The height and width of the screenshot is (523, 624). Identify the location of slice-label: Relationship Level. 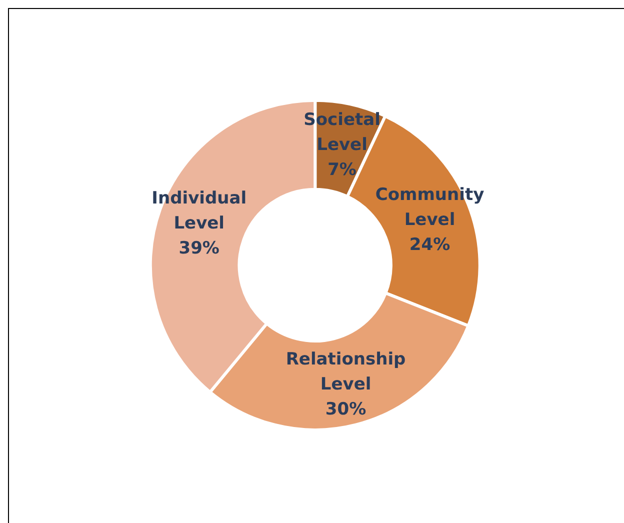
(346, 372).